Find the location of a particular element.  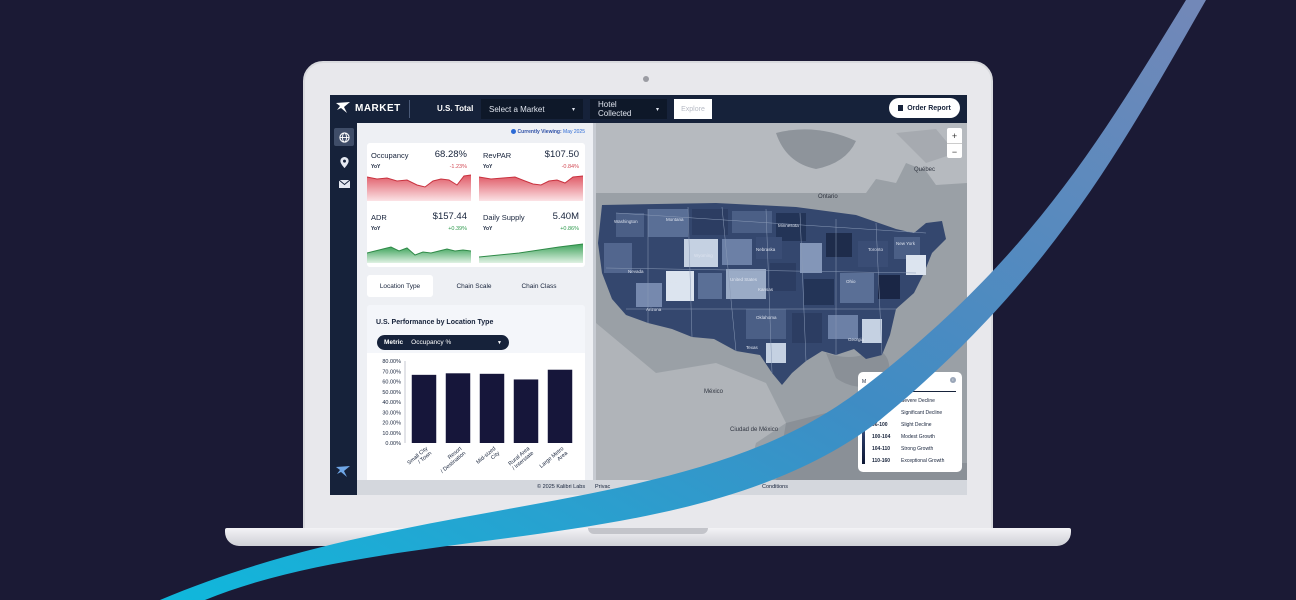

map-label: Texas is located at coordinates (752, 347).